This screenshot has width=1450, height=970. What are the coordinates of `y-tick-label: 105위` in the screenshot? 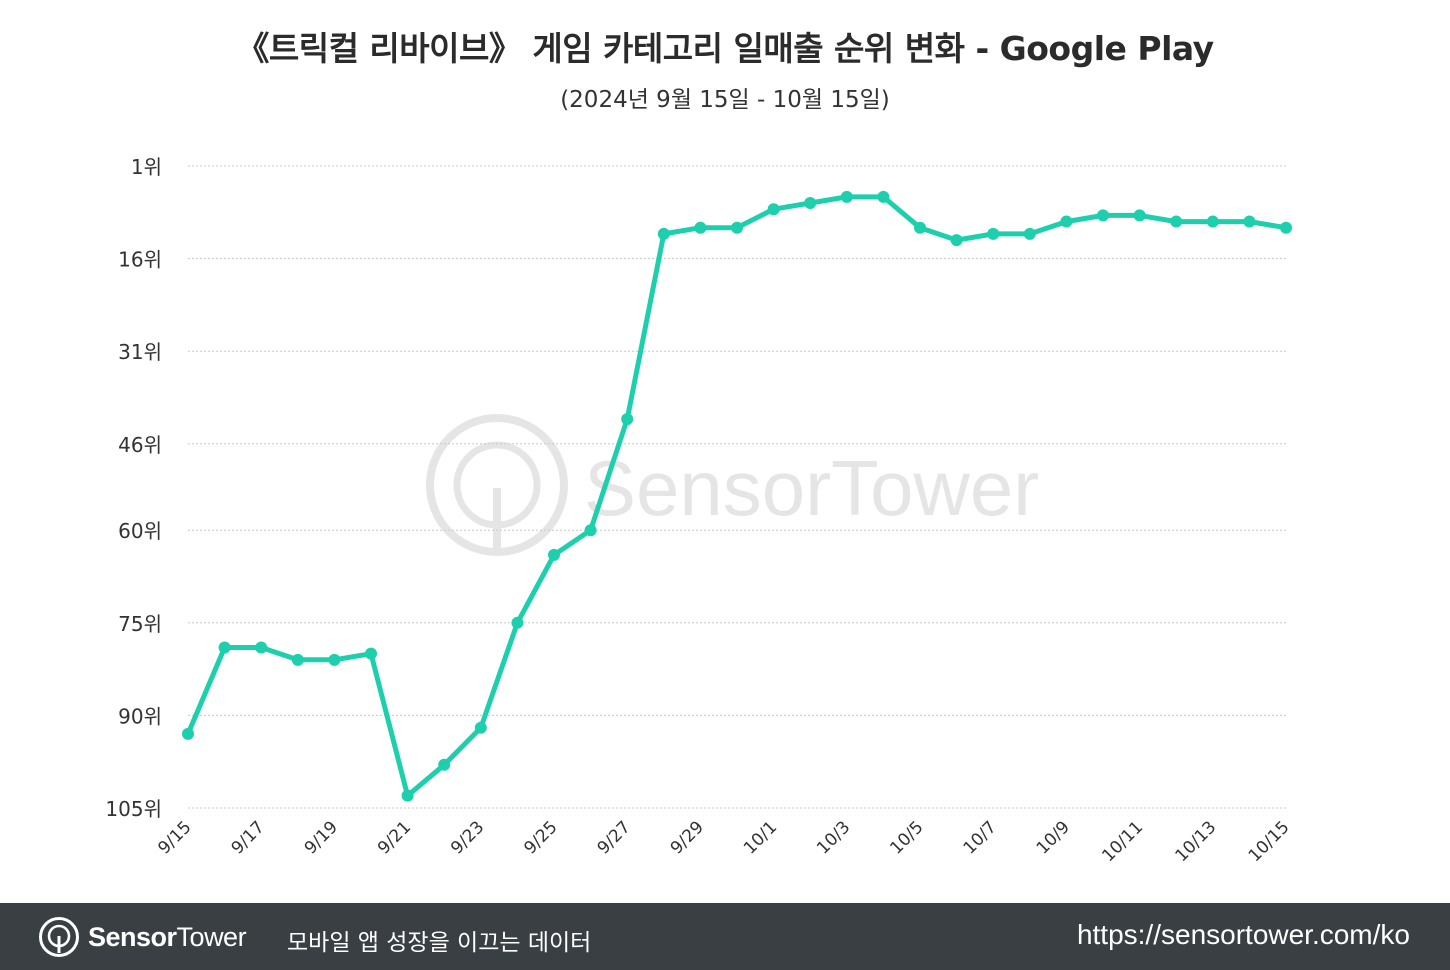 It's located at (133, 809).